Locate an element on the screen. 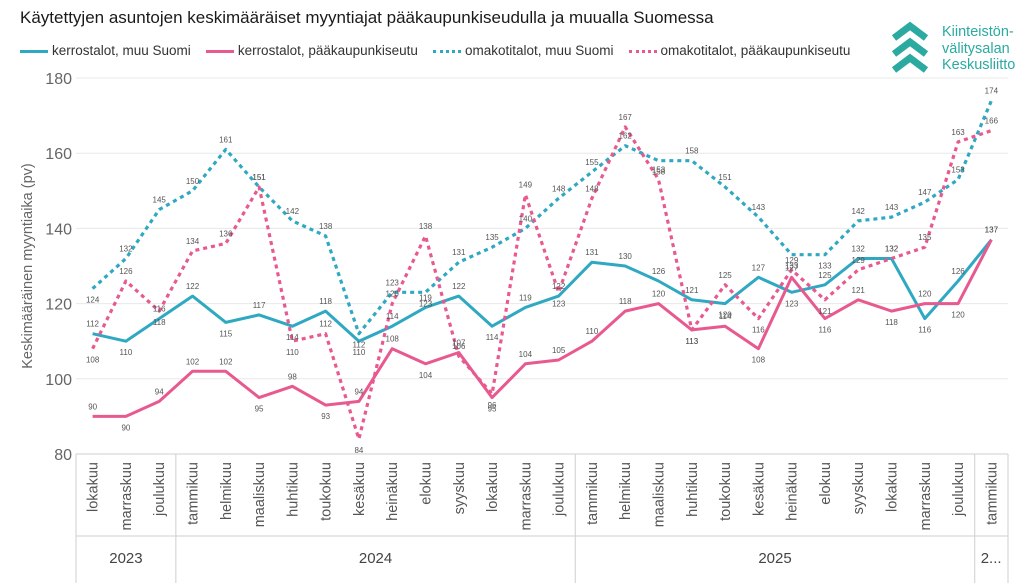 Image resolution: width=1024 pixels, height=583 pixels. x-tick-label: joulukuu is located at coordinates (560, 489).